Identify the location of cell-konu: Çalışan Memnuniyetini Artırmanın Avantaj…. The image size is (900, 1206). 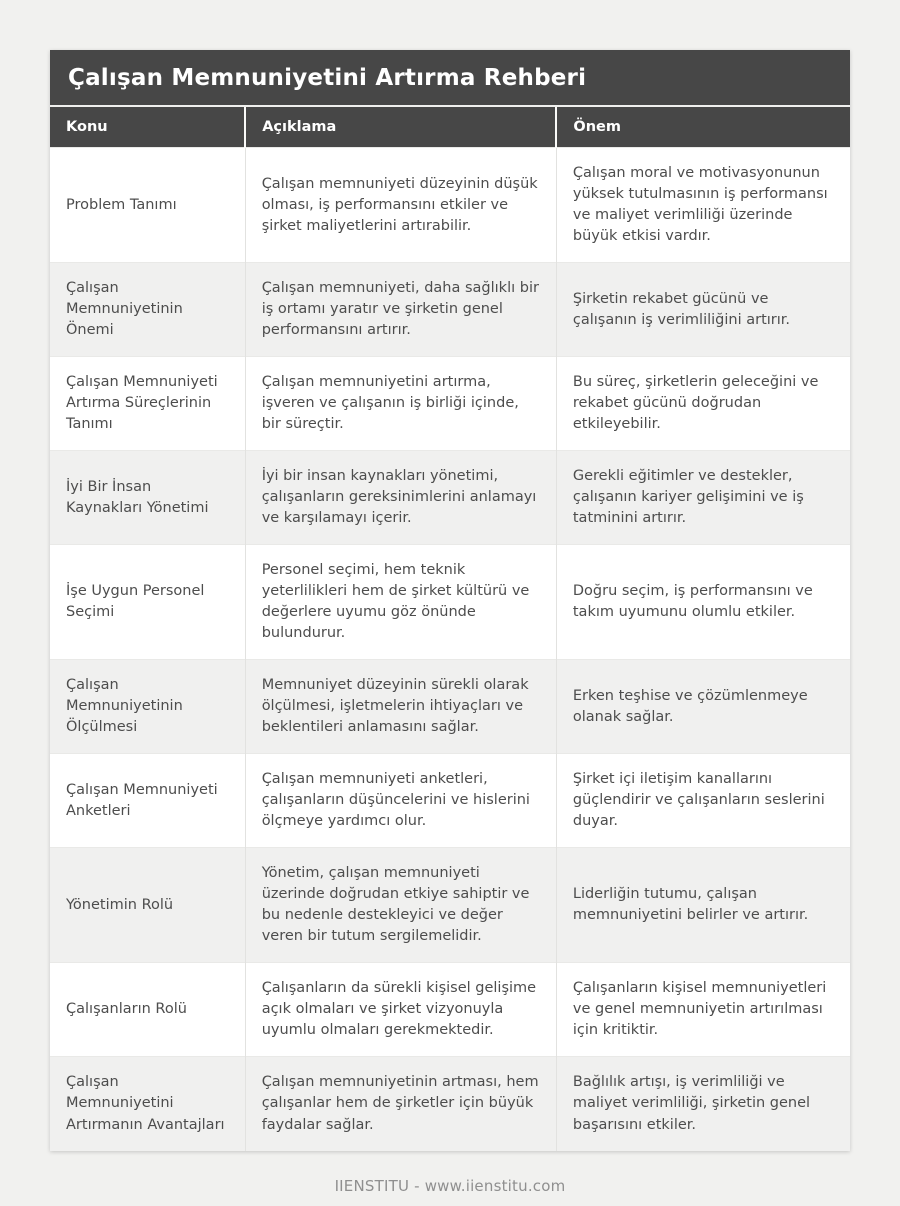
(148, 1103).